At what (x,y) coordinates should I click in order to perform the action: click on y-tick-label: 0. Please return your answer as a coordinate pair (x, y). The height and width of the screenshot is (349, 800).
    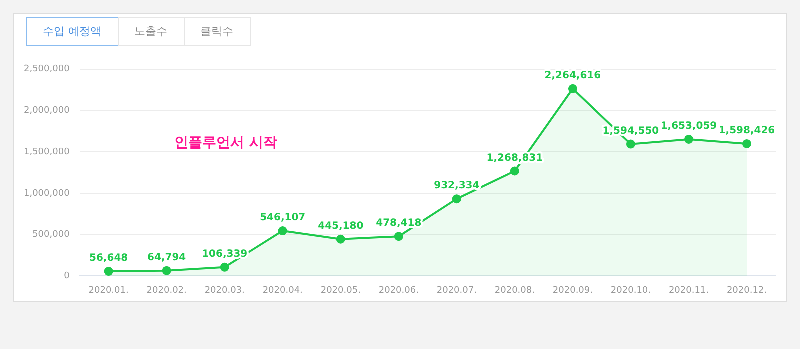
    Looking at the image, I should click on (67, 277).